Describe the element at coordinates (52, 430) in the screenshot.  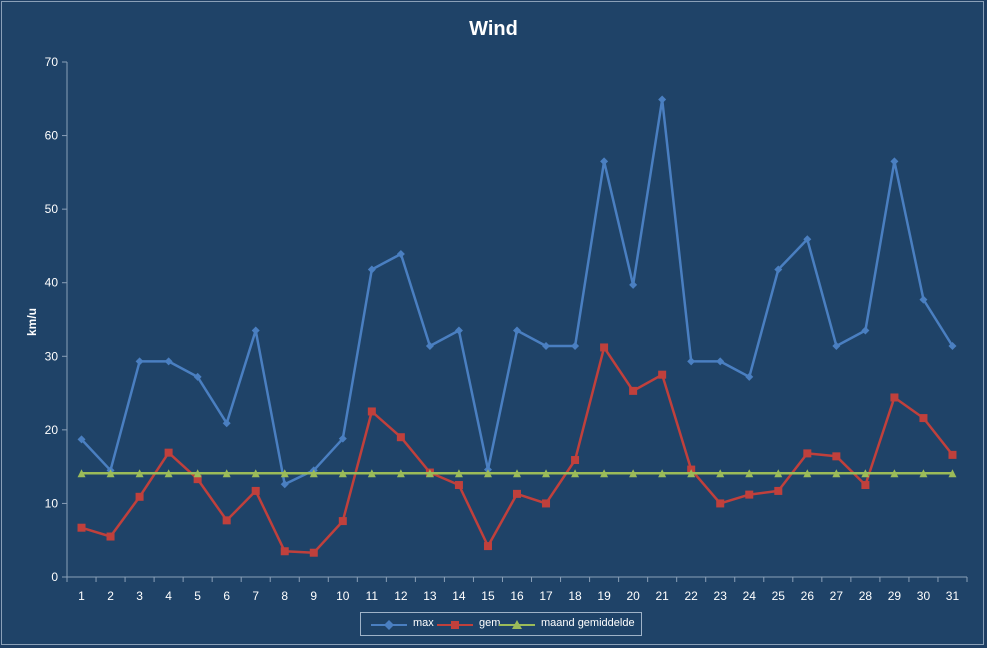
I see `y-tick-label: 20` at that location.